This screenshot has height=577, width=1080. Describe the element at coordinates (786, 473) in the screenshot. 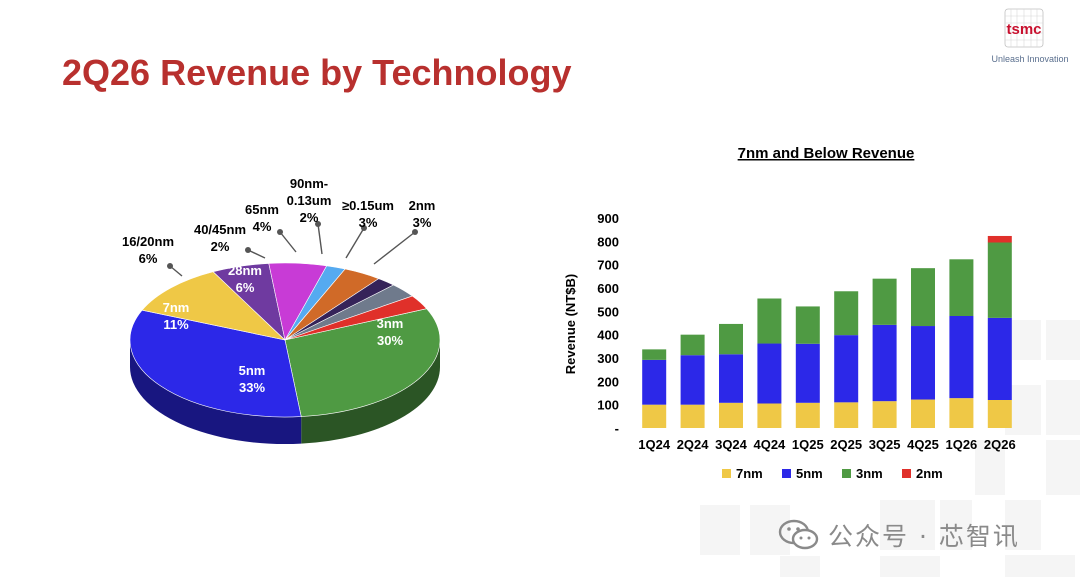

I see `legend-swatch-5nm` at that location.